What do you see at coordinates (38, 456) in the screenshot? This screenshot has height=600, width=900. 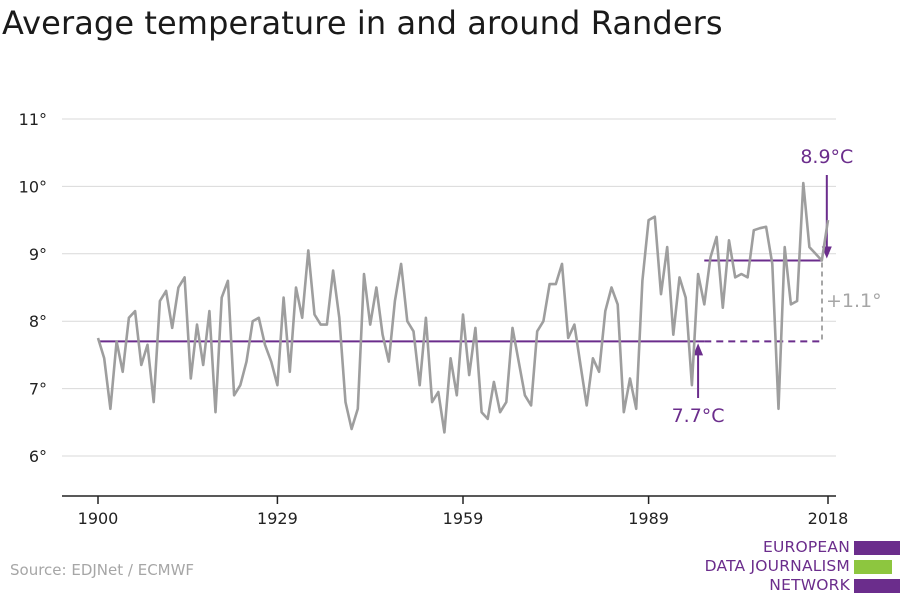 I see `y-tick-label-6: 6°` at bounding box center [38, 456].